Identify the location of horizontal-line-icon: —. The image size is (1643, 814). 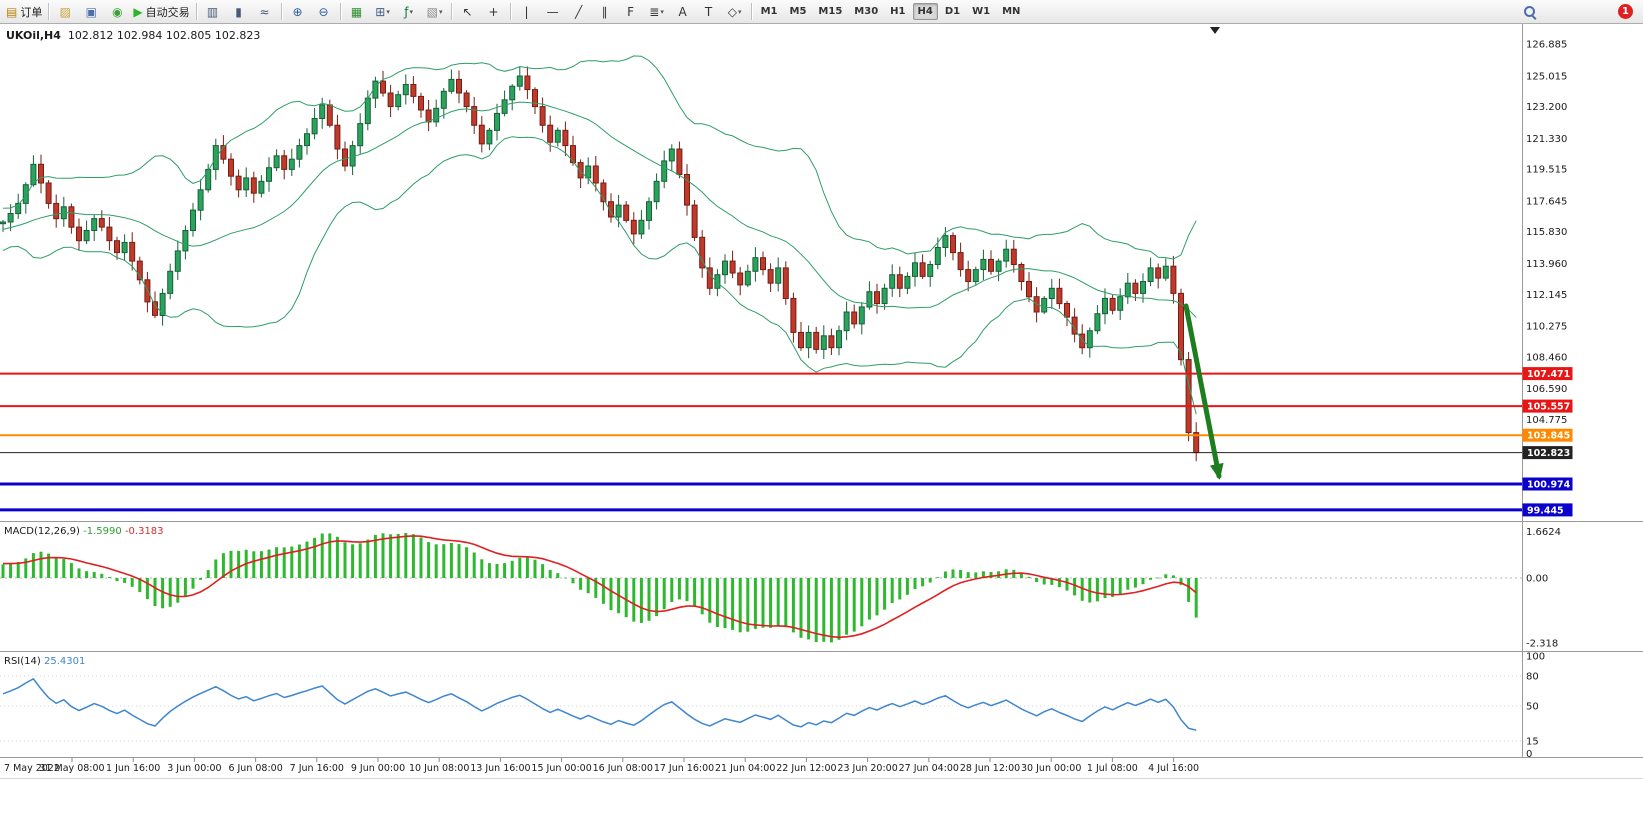
(553, 12).